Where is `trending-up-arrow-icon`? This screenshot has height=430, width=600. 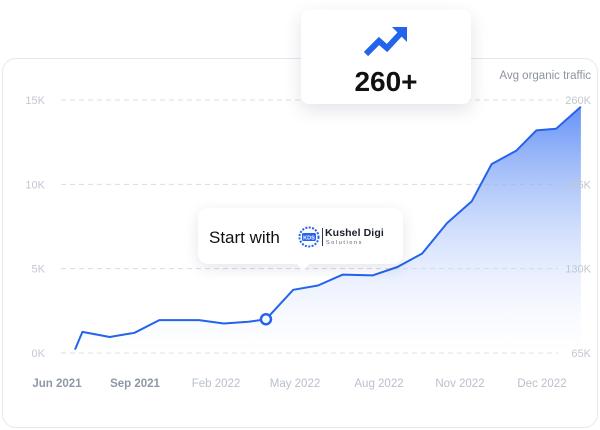
trending-up-arrow-icon is located at coordinates (385, 42).